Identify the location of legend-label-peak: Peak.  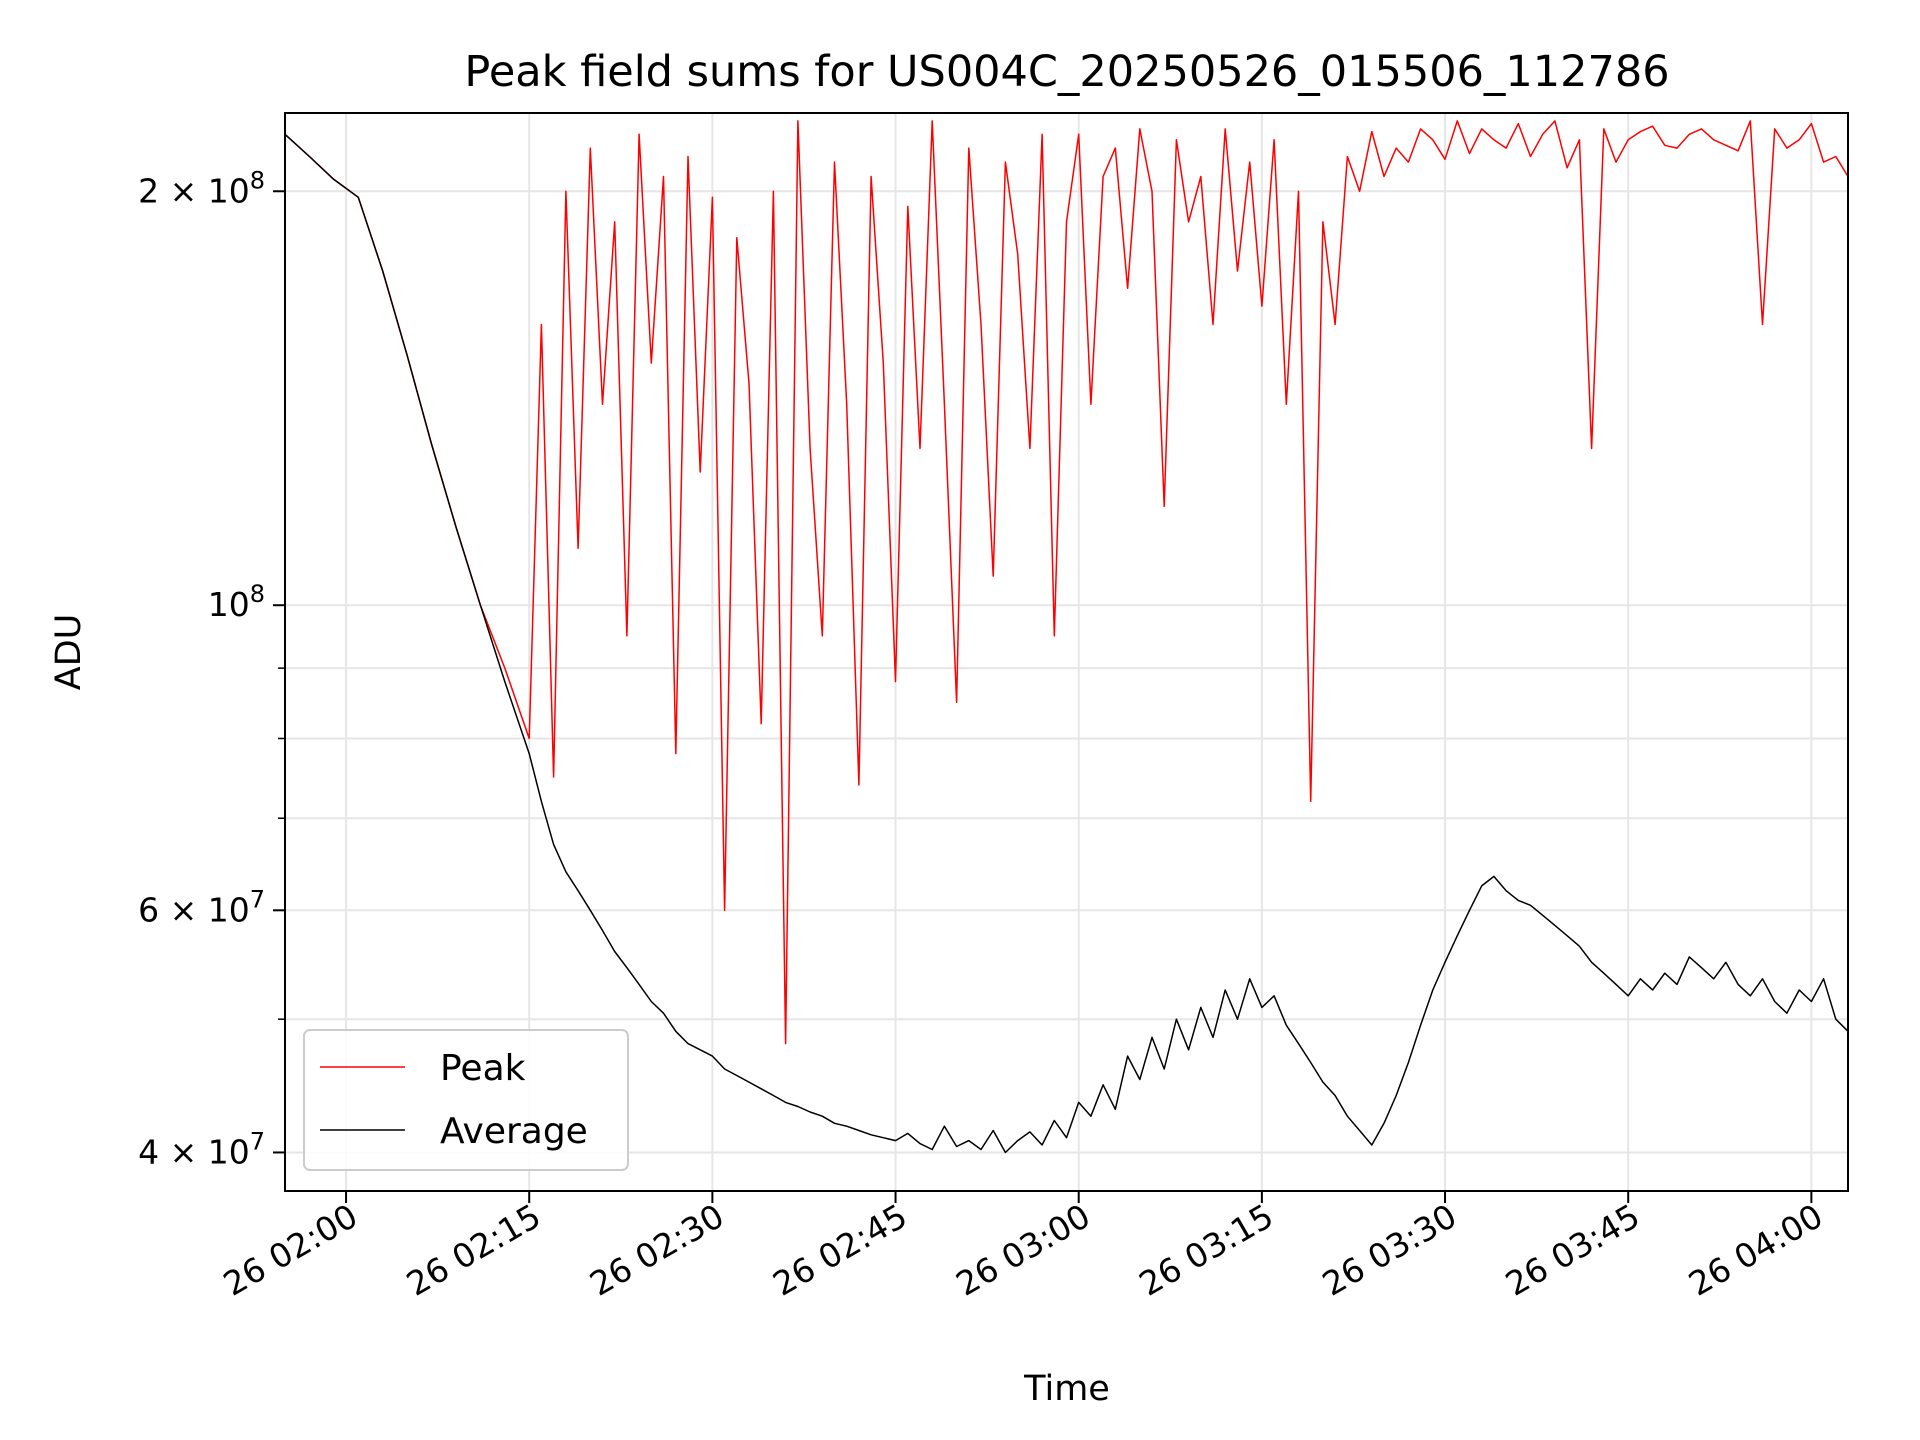
(483, 1068).